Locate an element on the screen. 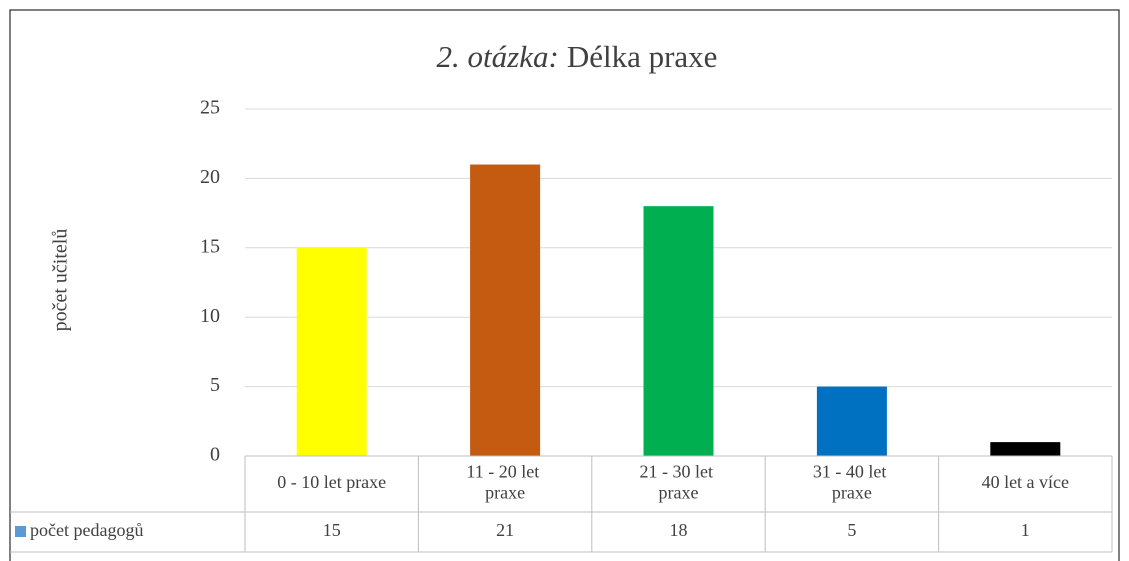 Image resolution: width=1129 pixels, height=561 pixels. y-tick-label: 15 is located at coordinates (210, 246).